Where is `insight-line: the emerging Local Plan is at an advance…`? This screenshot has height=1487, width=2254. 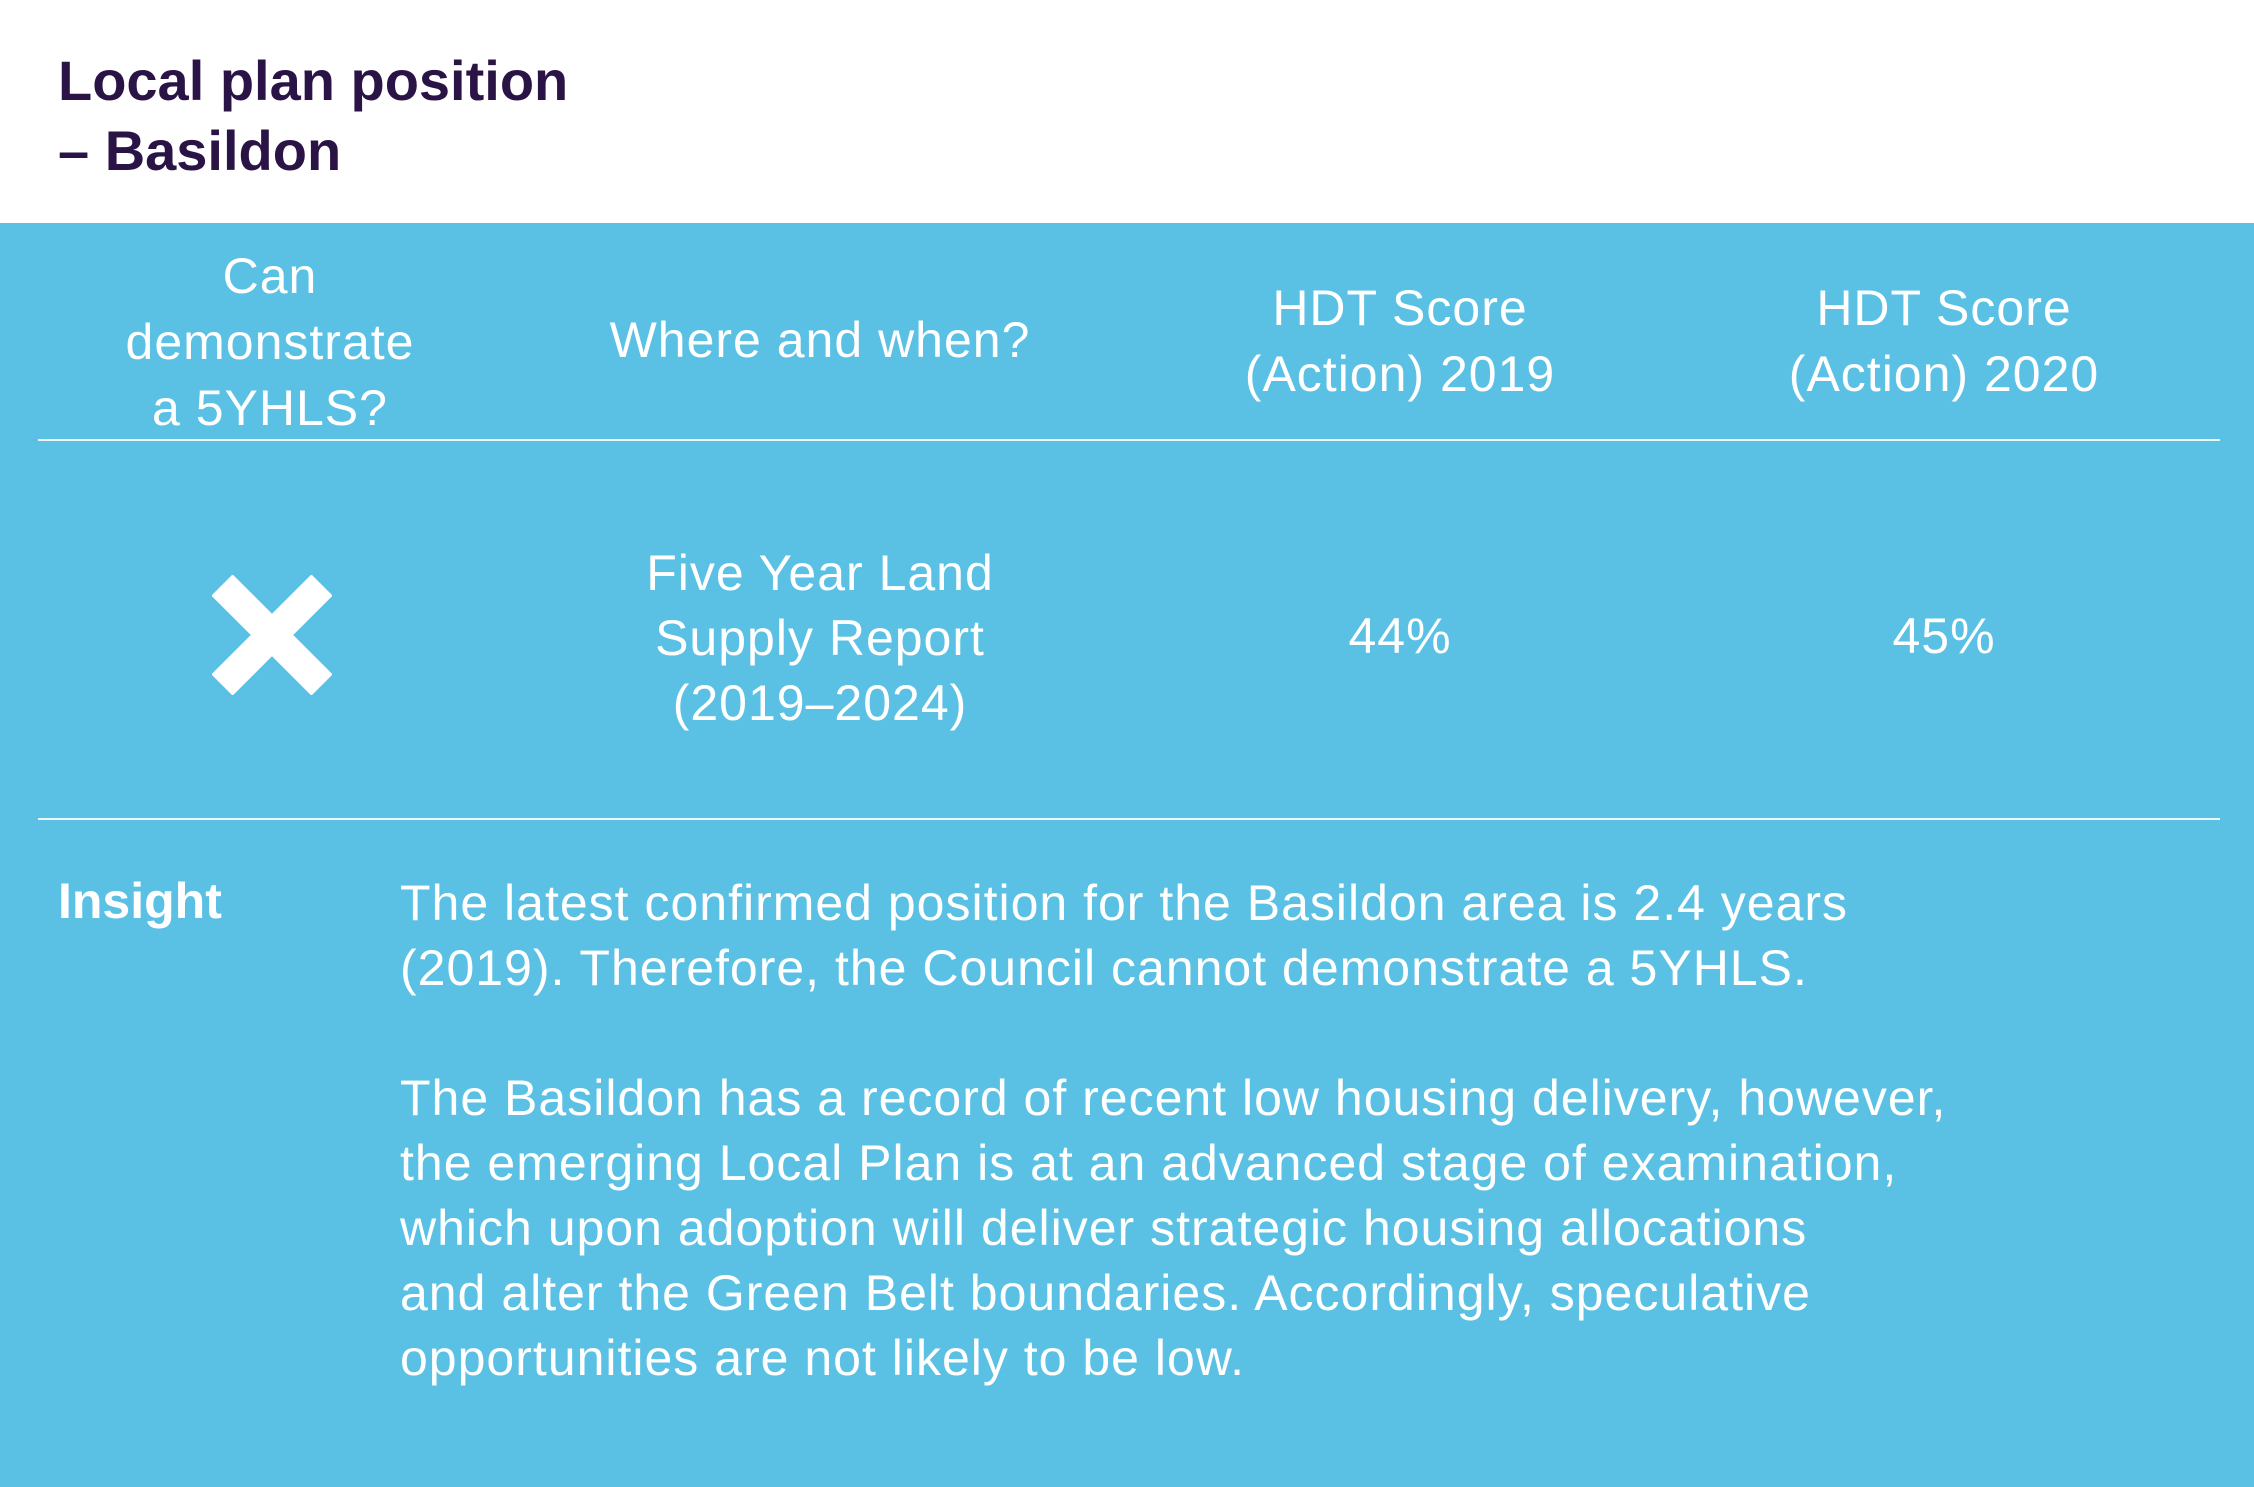
insight-line: the emerging Local Plan is at an advance… is located at coordinates (1149, 1163).